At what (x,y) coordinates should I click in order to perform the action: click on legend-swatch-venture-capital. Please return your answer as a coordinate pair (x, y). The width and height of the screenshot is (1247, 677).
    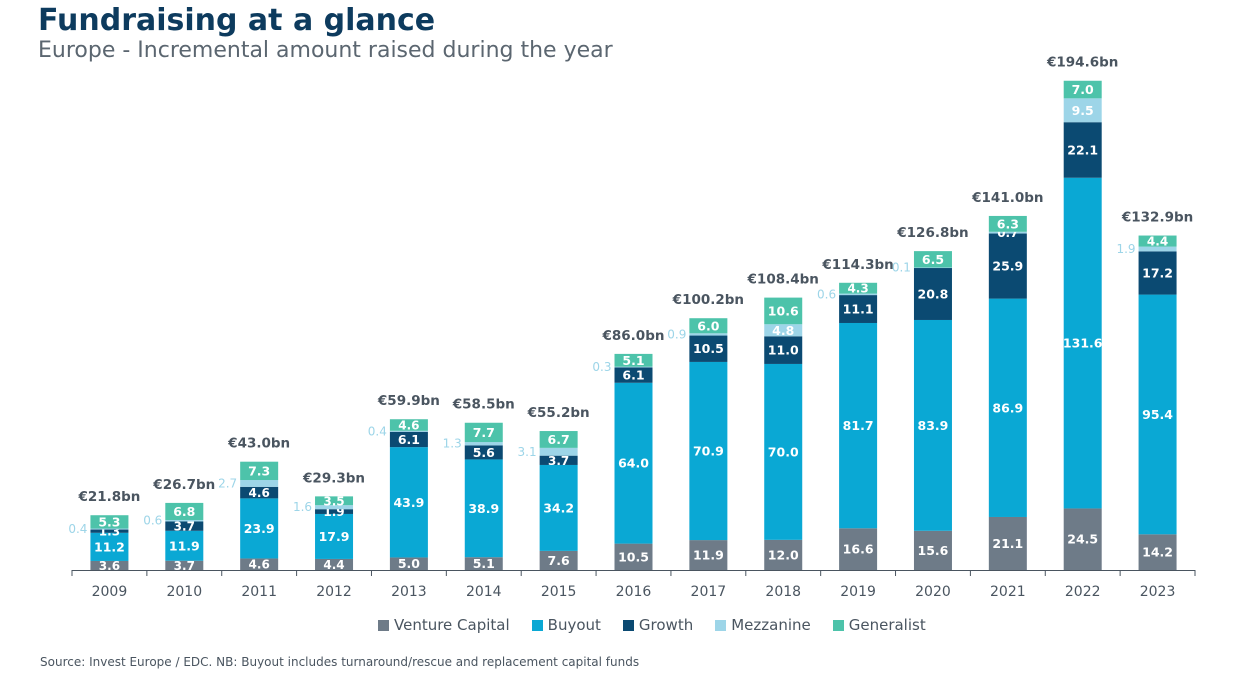
    Looking at the image, I should click on (383, 625).